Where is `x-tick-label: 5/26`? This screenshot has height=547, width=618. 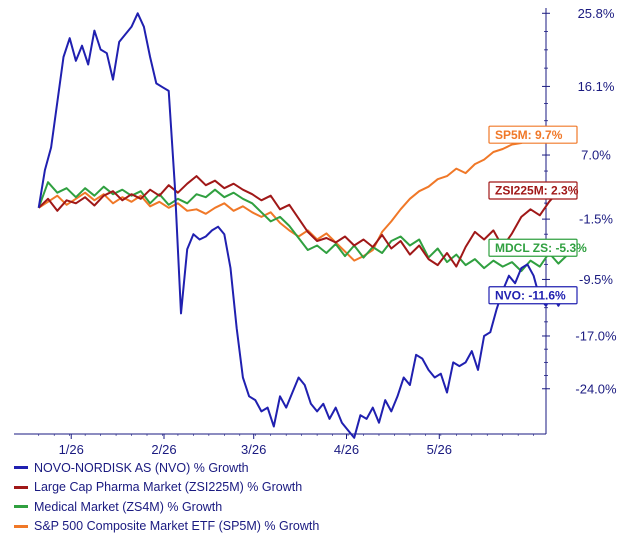
x-tick-label: 5/26 is located at coordinates (439, 449).